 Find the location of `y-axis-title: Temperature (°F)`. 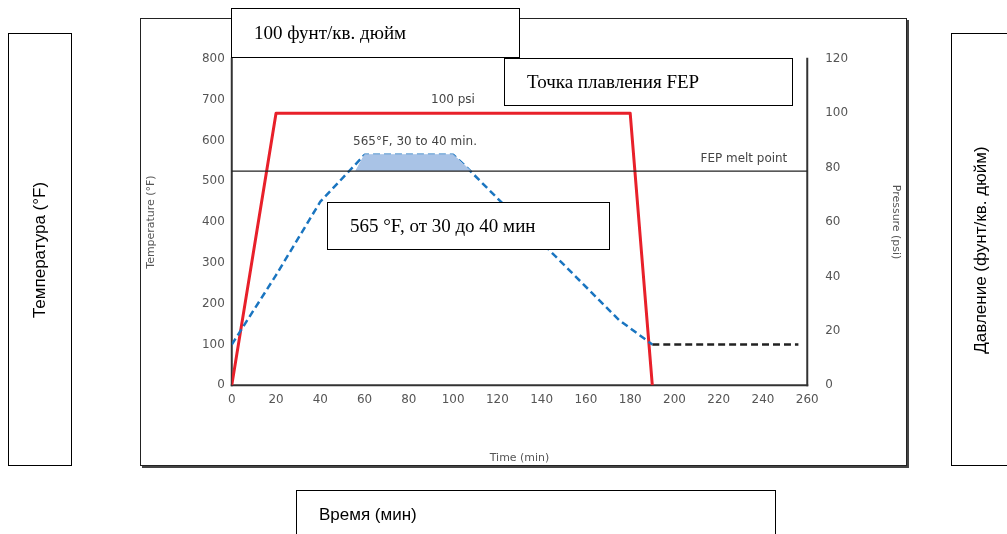

y-axis-title: Temperature (°F) is located at coordinates (151, 222).